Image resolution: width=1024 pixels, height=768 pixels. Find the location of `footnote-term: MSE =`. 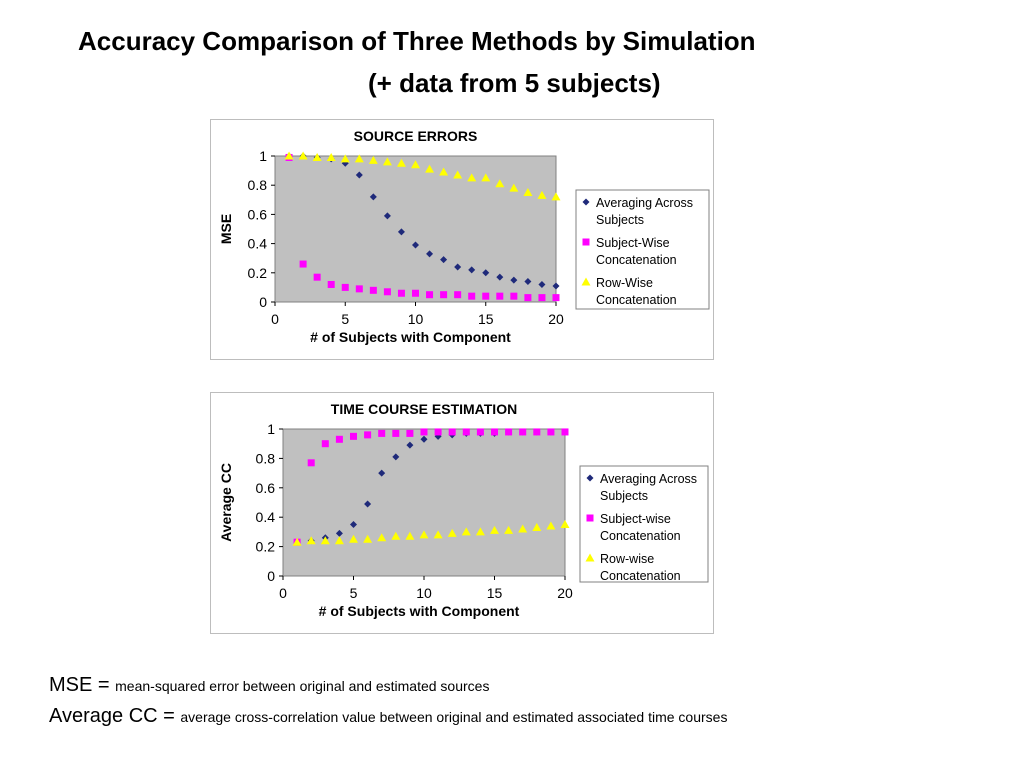

footnote-term: MSE = is located at coordinates (82, 685).